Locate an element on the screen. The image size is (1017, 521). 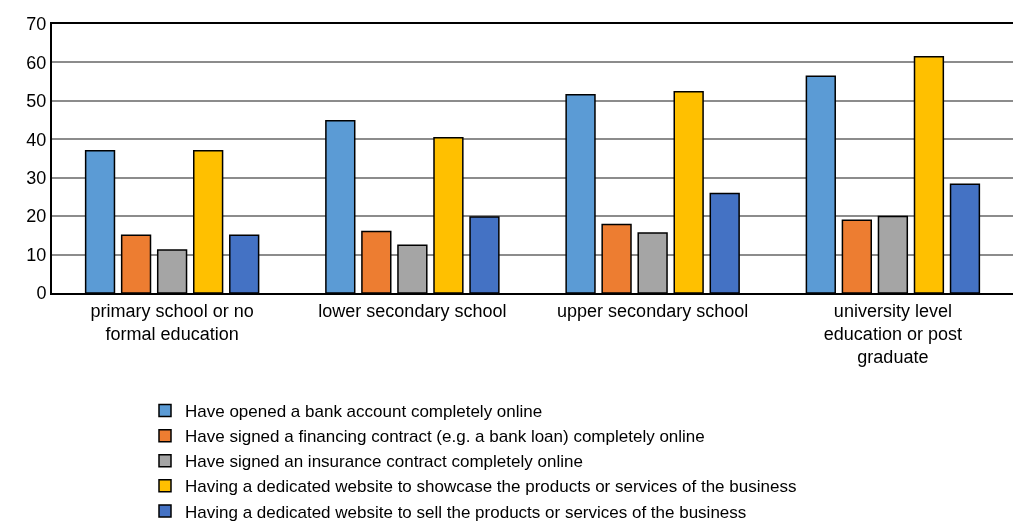
y-tick-label: 0 is located at coordinates (41, 293).